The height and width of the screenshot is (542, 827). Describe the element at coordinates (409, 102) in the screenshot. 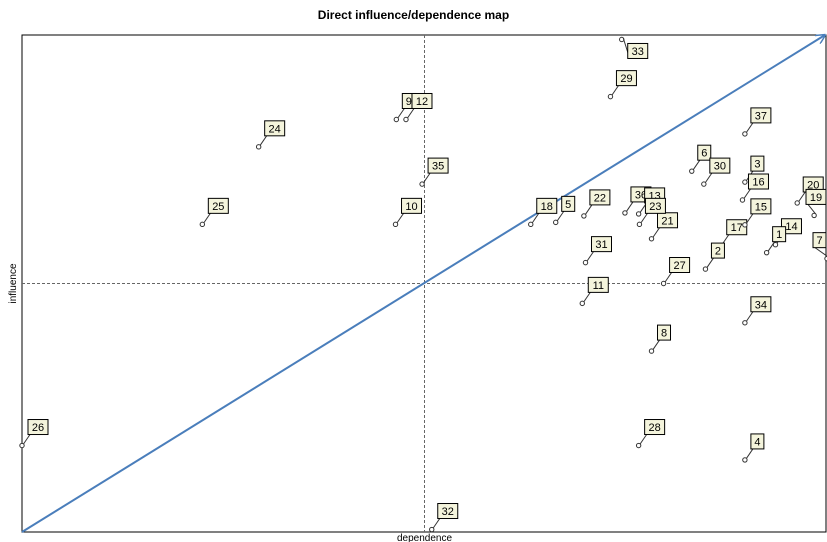

I see `point-label: 9` at that location.